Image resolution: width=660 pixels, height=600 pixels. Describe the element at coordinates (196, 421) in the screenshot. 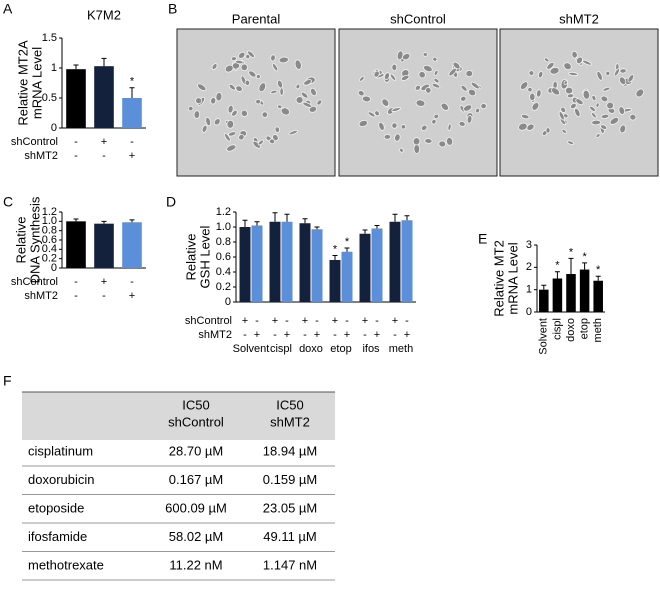

I see `table-header: shControl` at that location.